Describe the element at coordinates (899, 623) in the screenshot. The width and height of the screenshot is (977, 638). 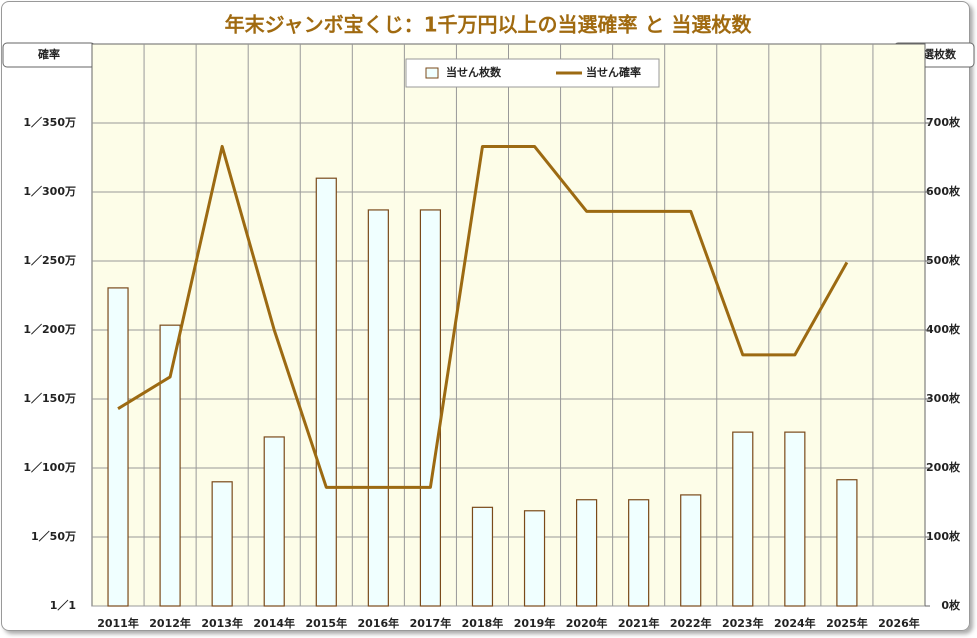
I see `x-tick-label: 2026年` at that location.